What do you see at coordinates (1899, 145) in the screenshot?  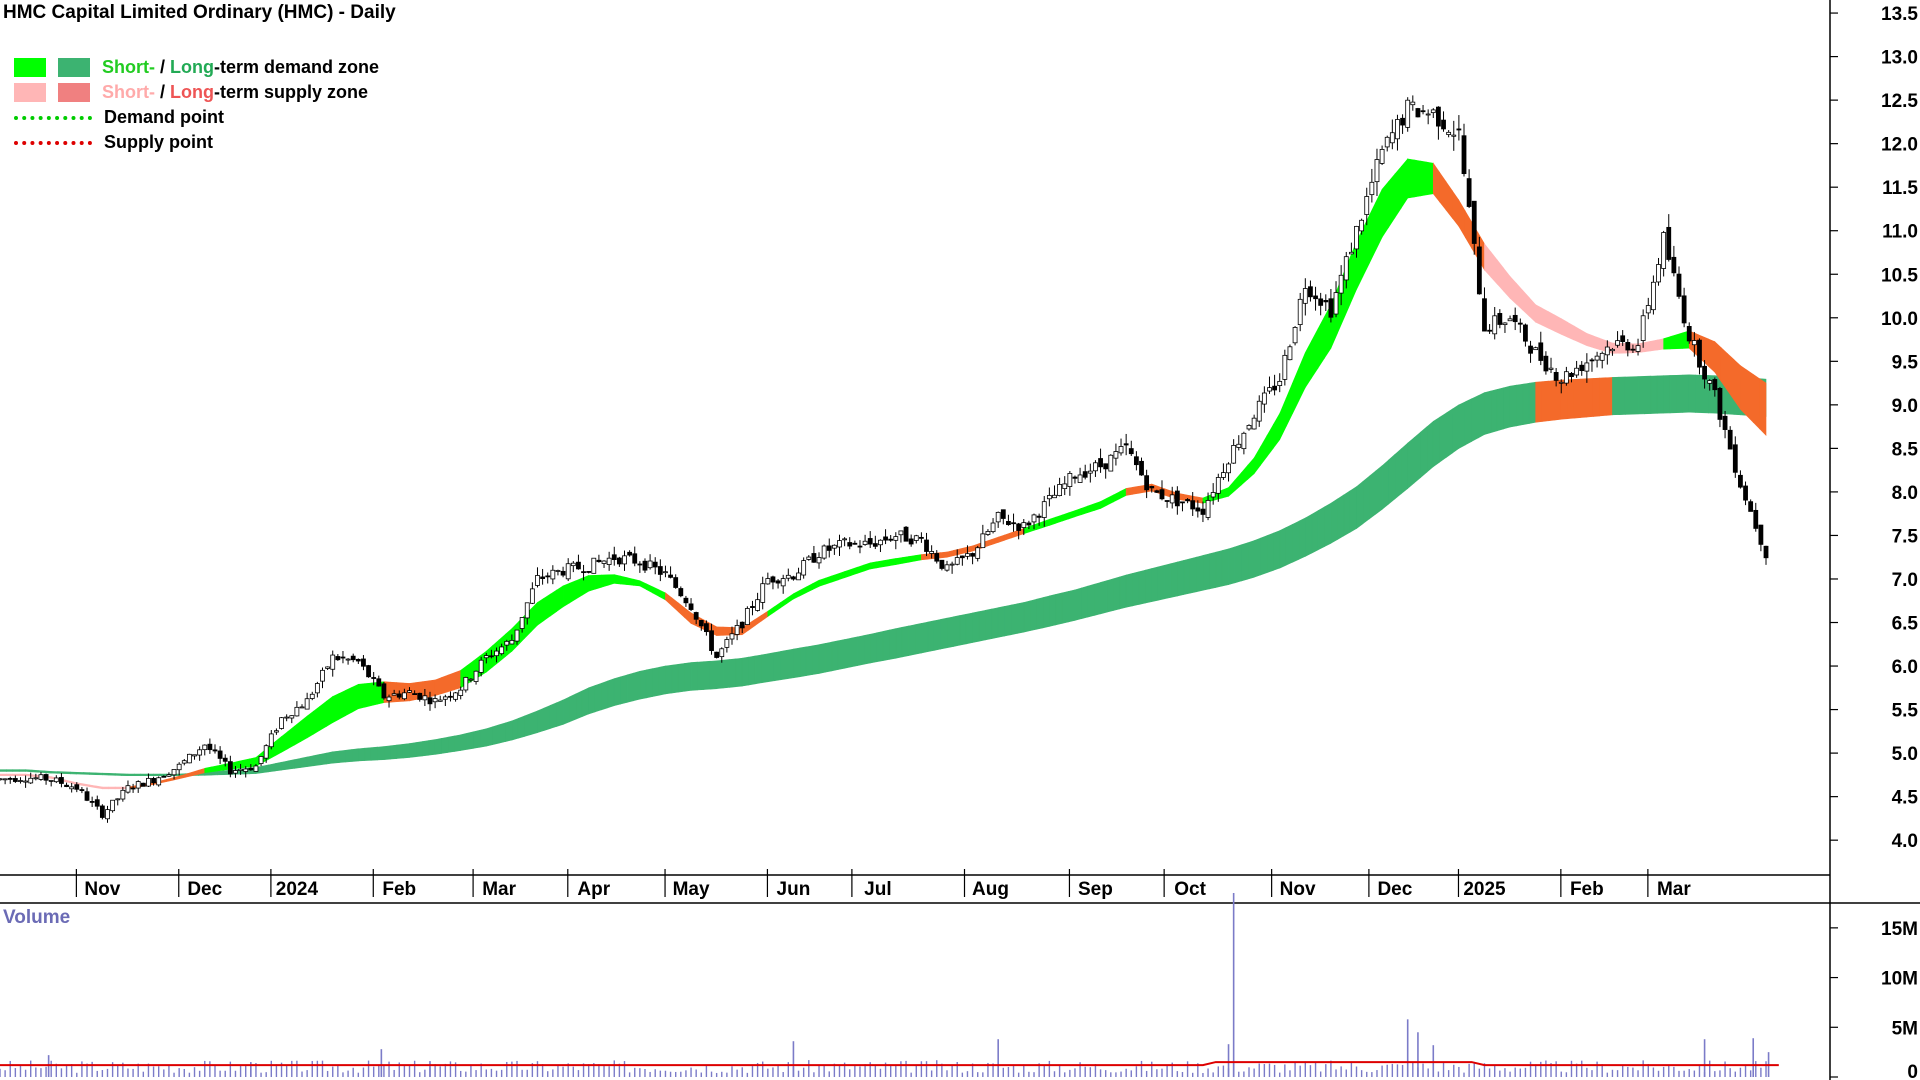 I see `price-tick-label: 12.0` at bounding box center [1899, 145].